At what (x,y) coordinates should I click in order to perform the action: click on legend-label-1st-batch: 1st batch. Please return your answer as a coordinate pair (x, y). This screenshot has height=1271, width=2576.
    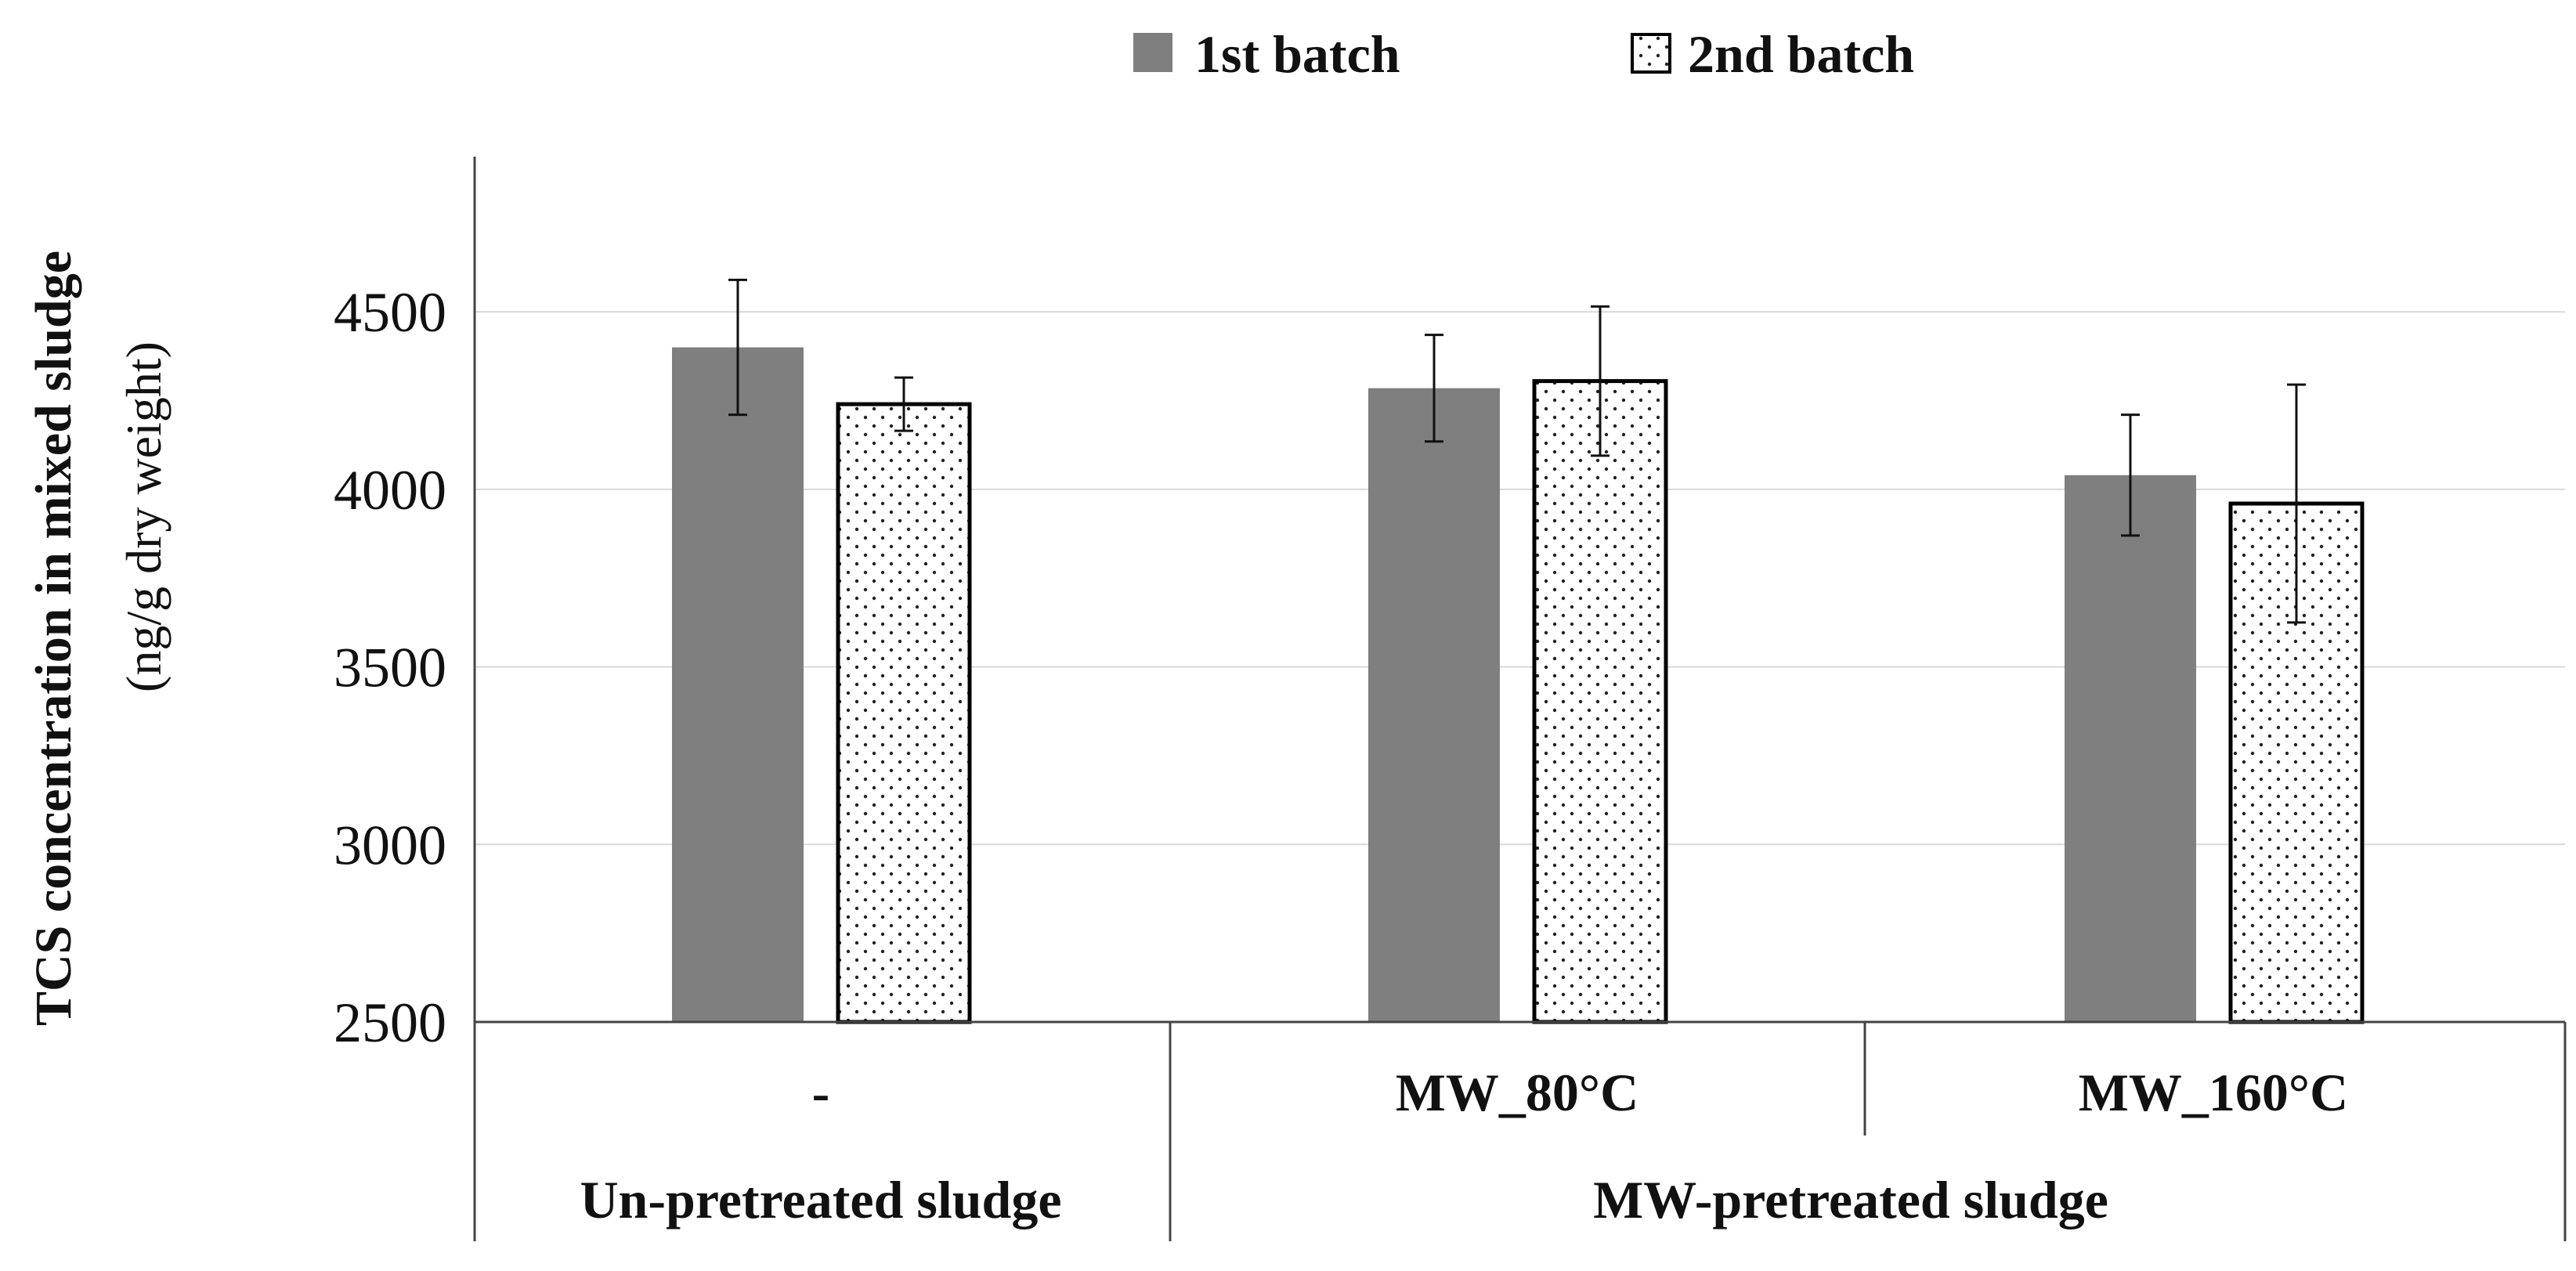
    Looking at the image, I should click on (1297, 54).